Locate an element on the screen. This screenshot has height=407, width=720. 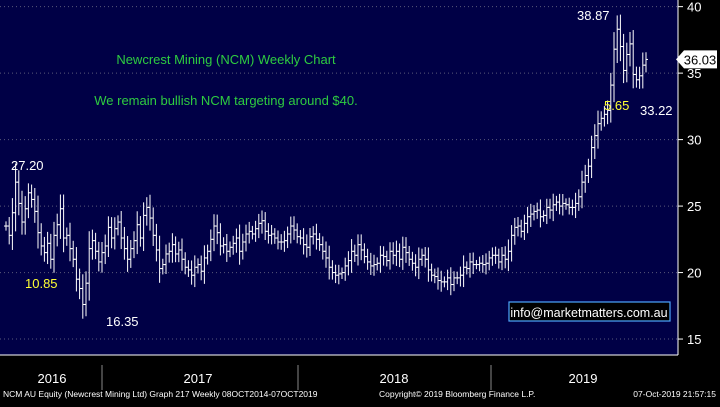
last-price-tag is located at coordinates (696, 59).